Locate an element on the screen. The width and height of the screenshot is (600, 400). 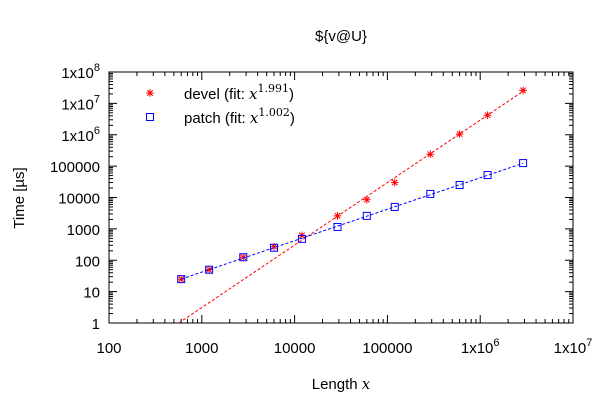
x-tick-label-exponent: 6 is located at coordinates (496, 343).